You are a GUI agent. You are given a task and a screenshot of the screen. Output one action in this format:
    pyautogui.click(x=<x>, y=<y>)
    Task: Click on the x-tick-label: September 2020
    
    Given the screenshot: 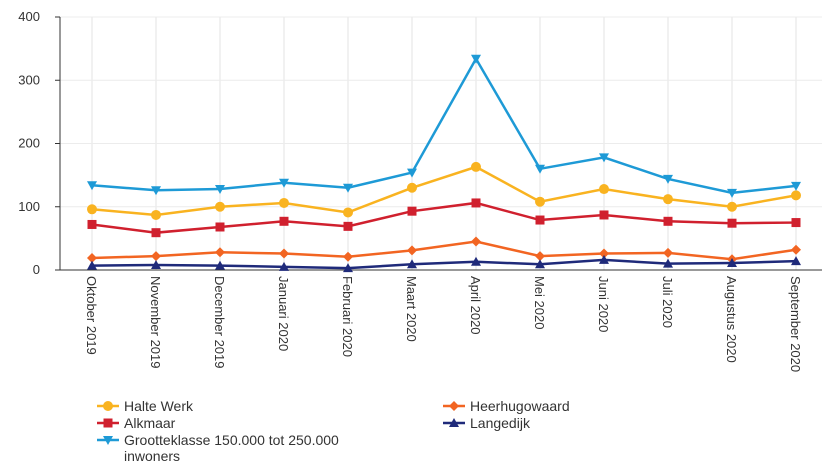 What is the action you would take?
    pyautogui.click(x=795, y=324)
    